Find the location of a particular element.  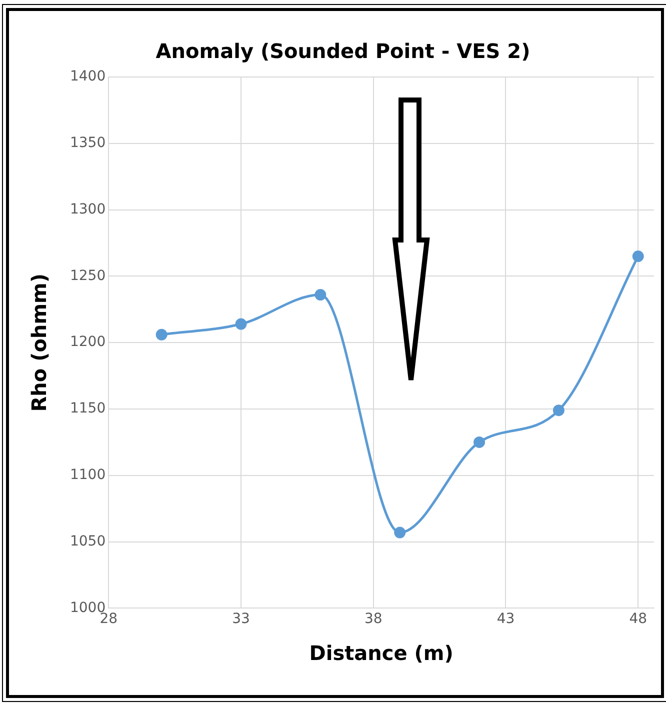

x-tick-label: 28 is located at coordinates (109, 619).